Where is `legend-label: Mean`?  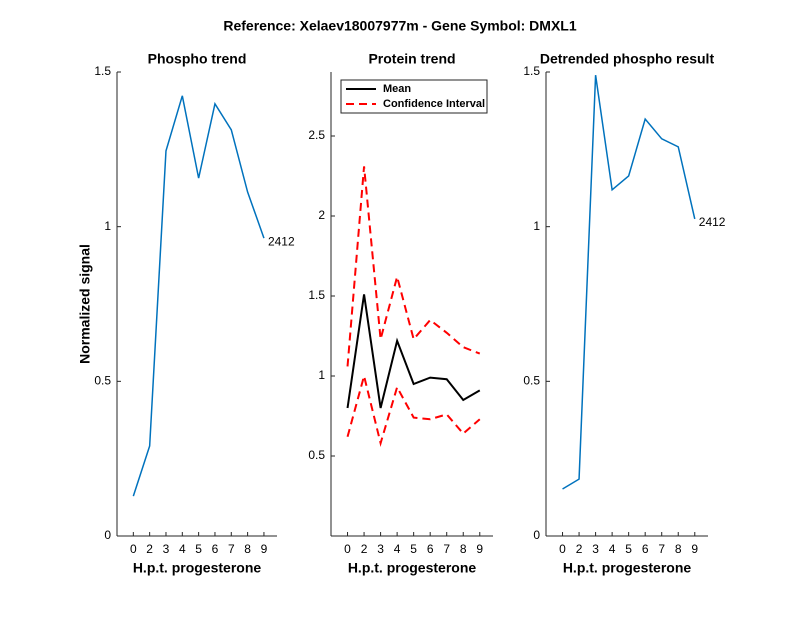
legend-label: Mean is located at coordinates (397, 89).